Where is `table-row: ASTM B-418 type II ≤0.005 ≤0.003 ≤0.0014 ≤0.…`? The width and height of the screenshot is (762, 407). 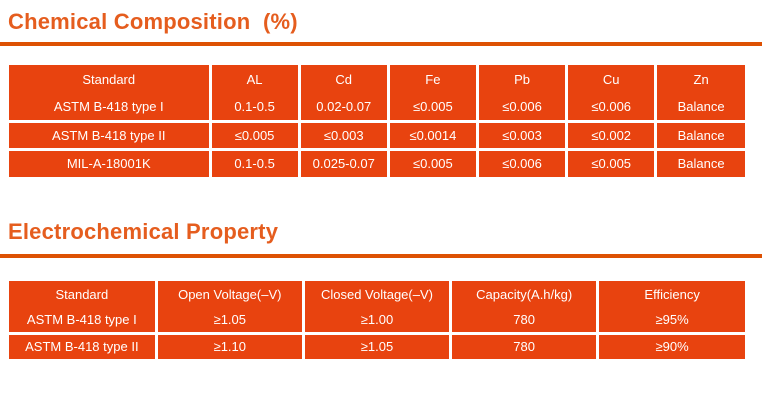 table-row: ASTM B-418 type II ≤0.005 ≤0.003 ≤0.0014 ≤0.… is located at coordinates (377, 135).